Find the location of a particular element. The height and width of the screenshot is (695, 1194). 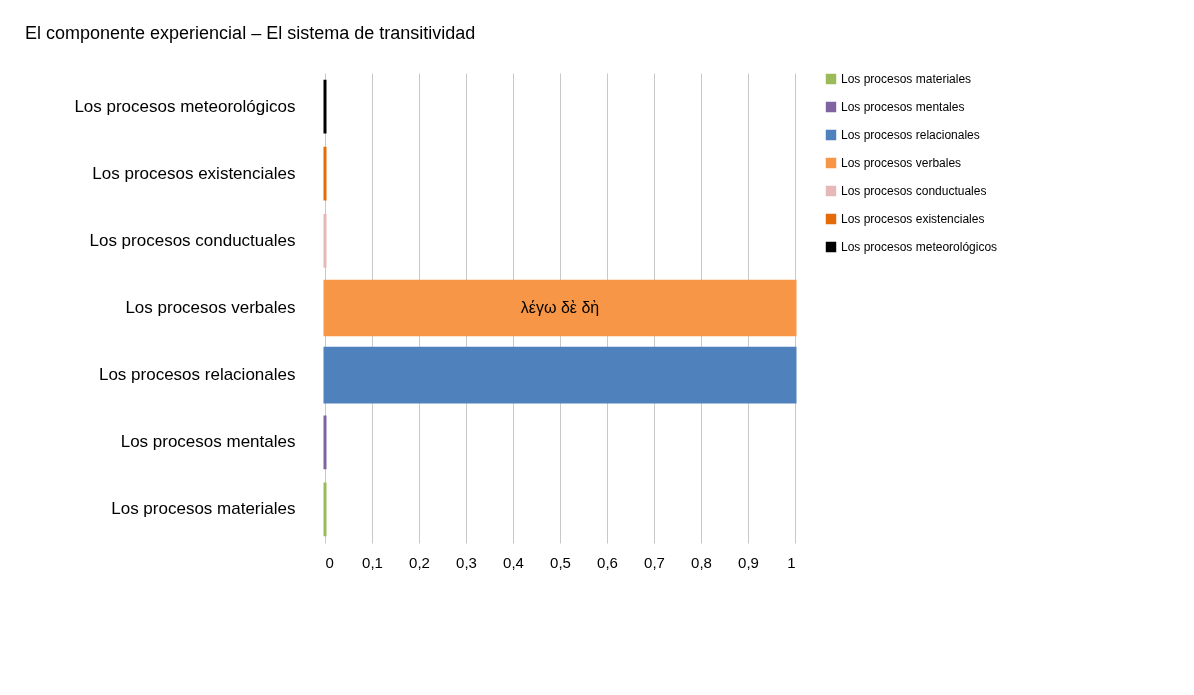

x-tick-label: 0,5 is located at coordinates (560, 562).